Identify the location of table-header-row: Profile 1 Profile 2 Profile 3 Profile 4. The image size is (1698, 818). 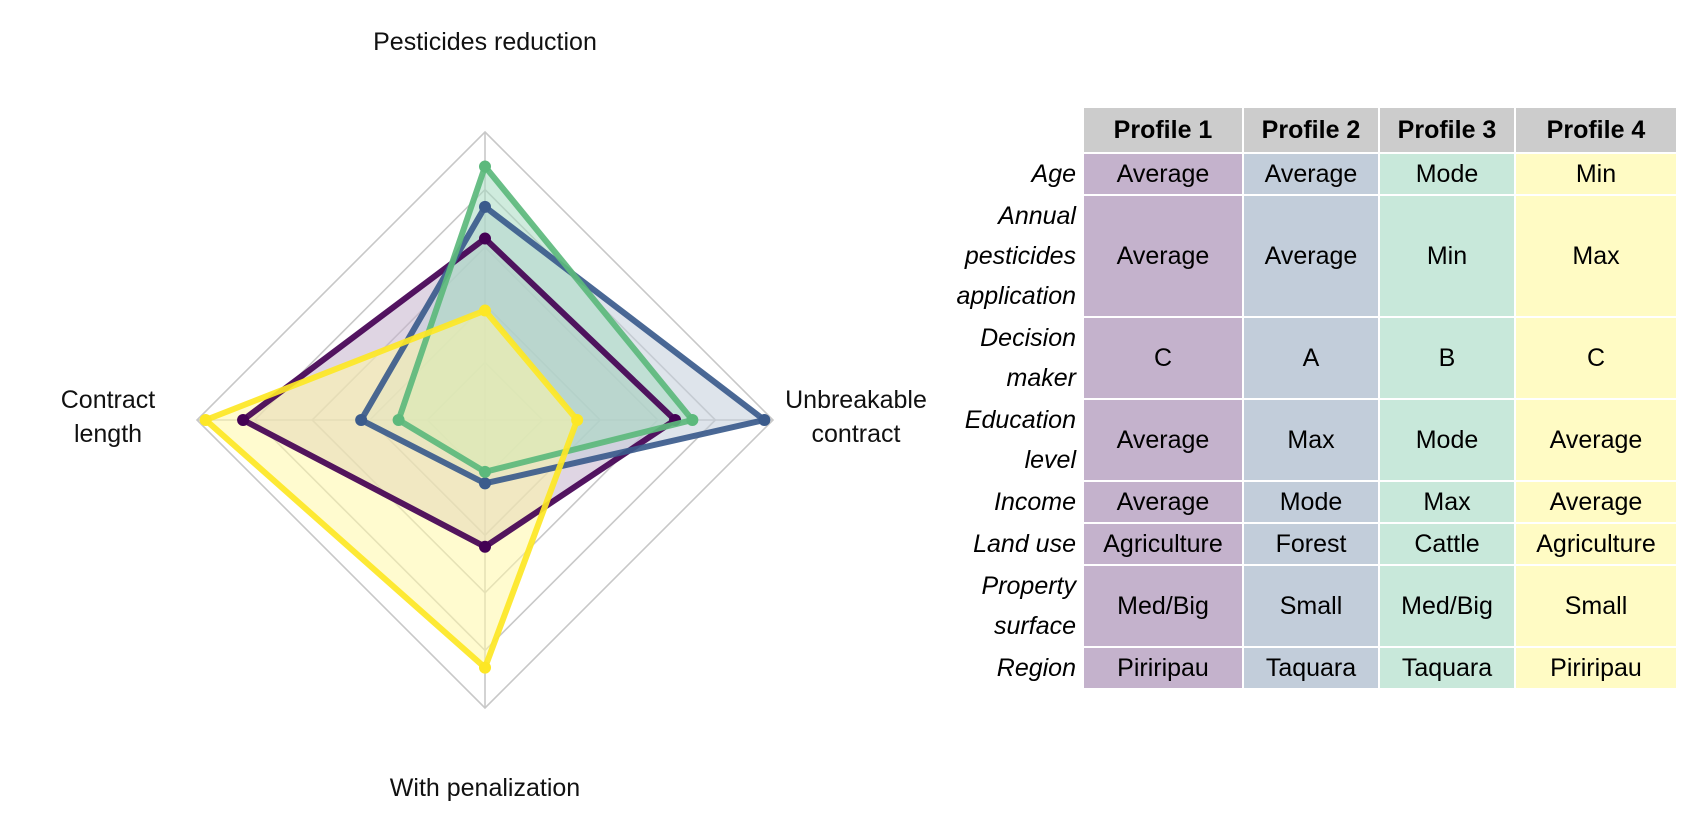
(1309, 130).